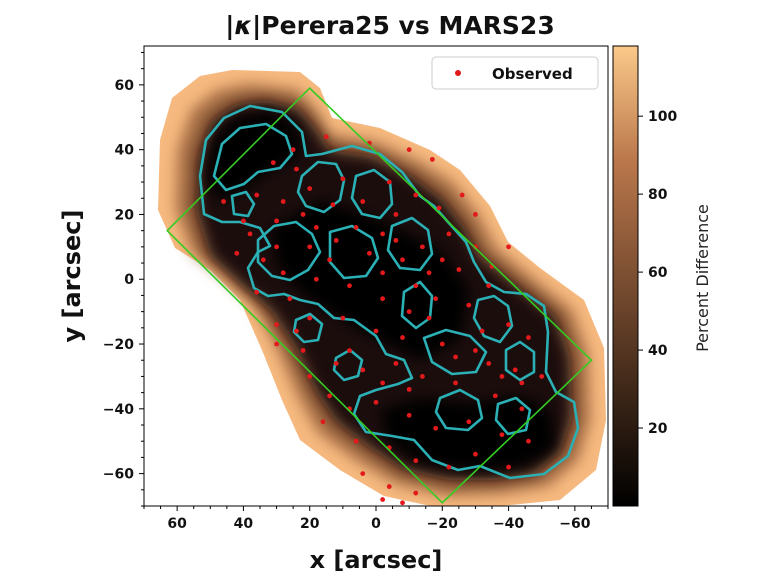  I want to click on y-tick-label-2: 20, so click(125, 215).